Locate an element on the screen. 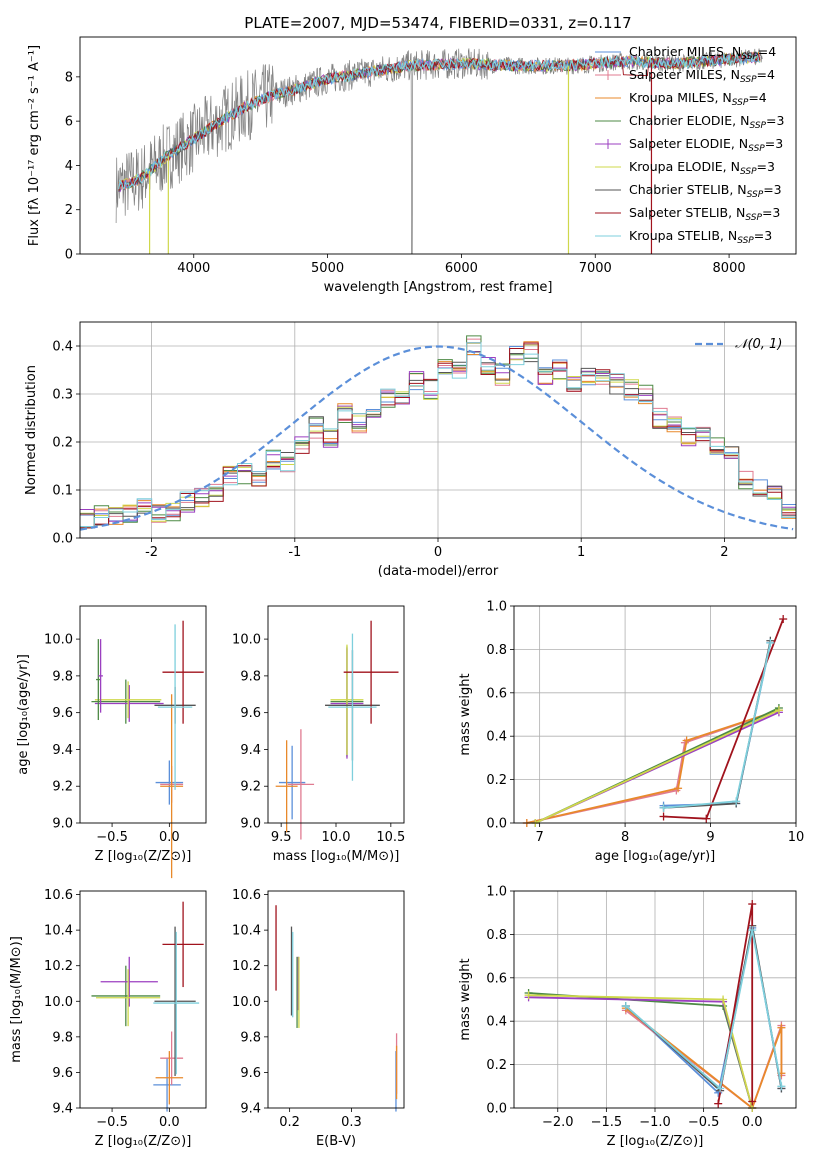 This screenshot has width=819, height=1170. y-tick-label: 9.0 is located at coordinates (62, 824).